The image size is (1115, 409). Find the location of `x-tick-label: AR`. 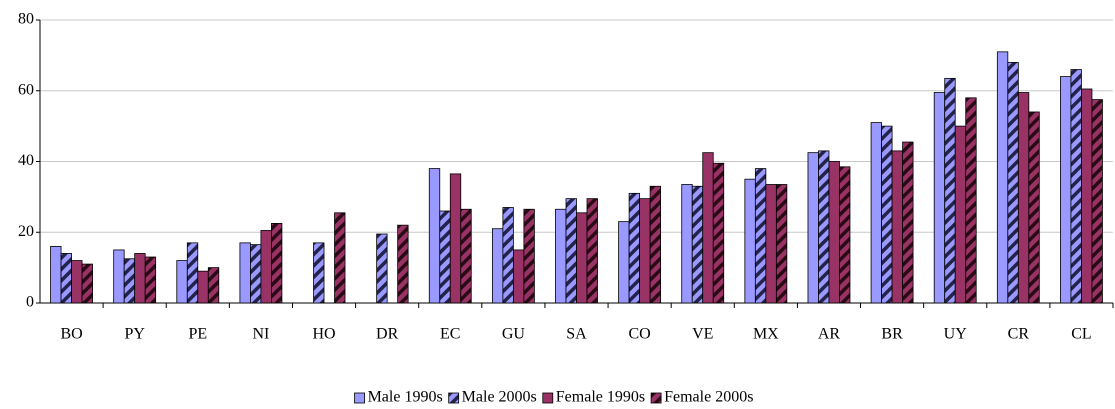

x-tick-label: AR is located at coordinates (829, 334).